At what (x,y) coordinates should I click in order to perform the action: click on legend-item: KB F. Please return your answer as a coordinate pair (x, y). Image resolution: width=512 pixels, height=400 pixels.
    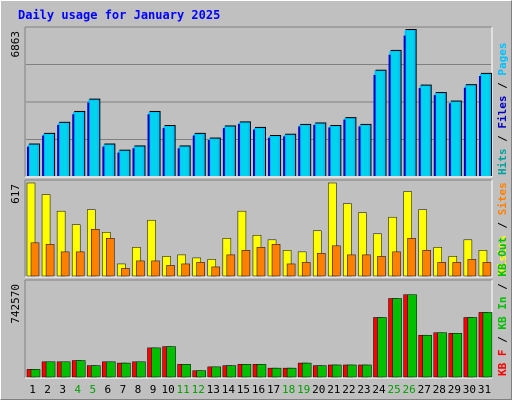
    Looking at the image, I should click on (502, 363).